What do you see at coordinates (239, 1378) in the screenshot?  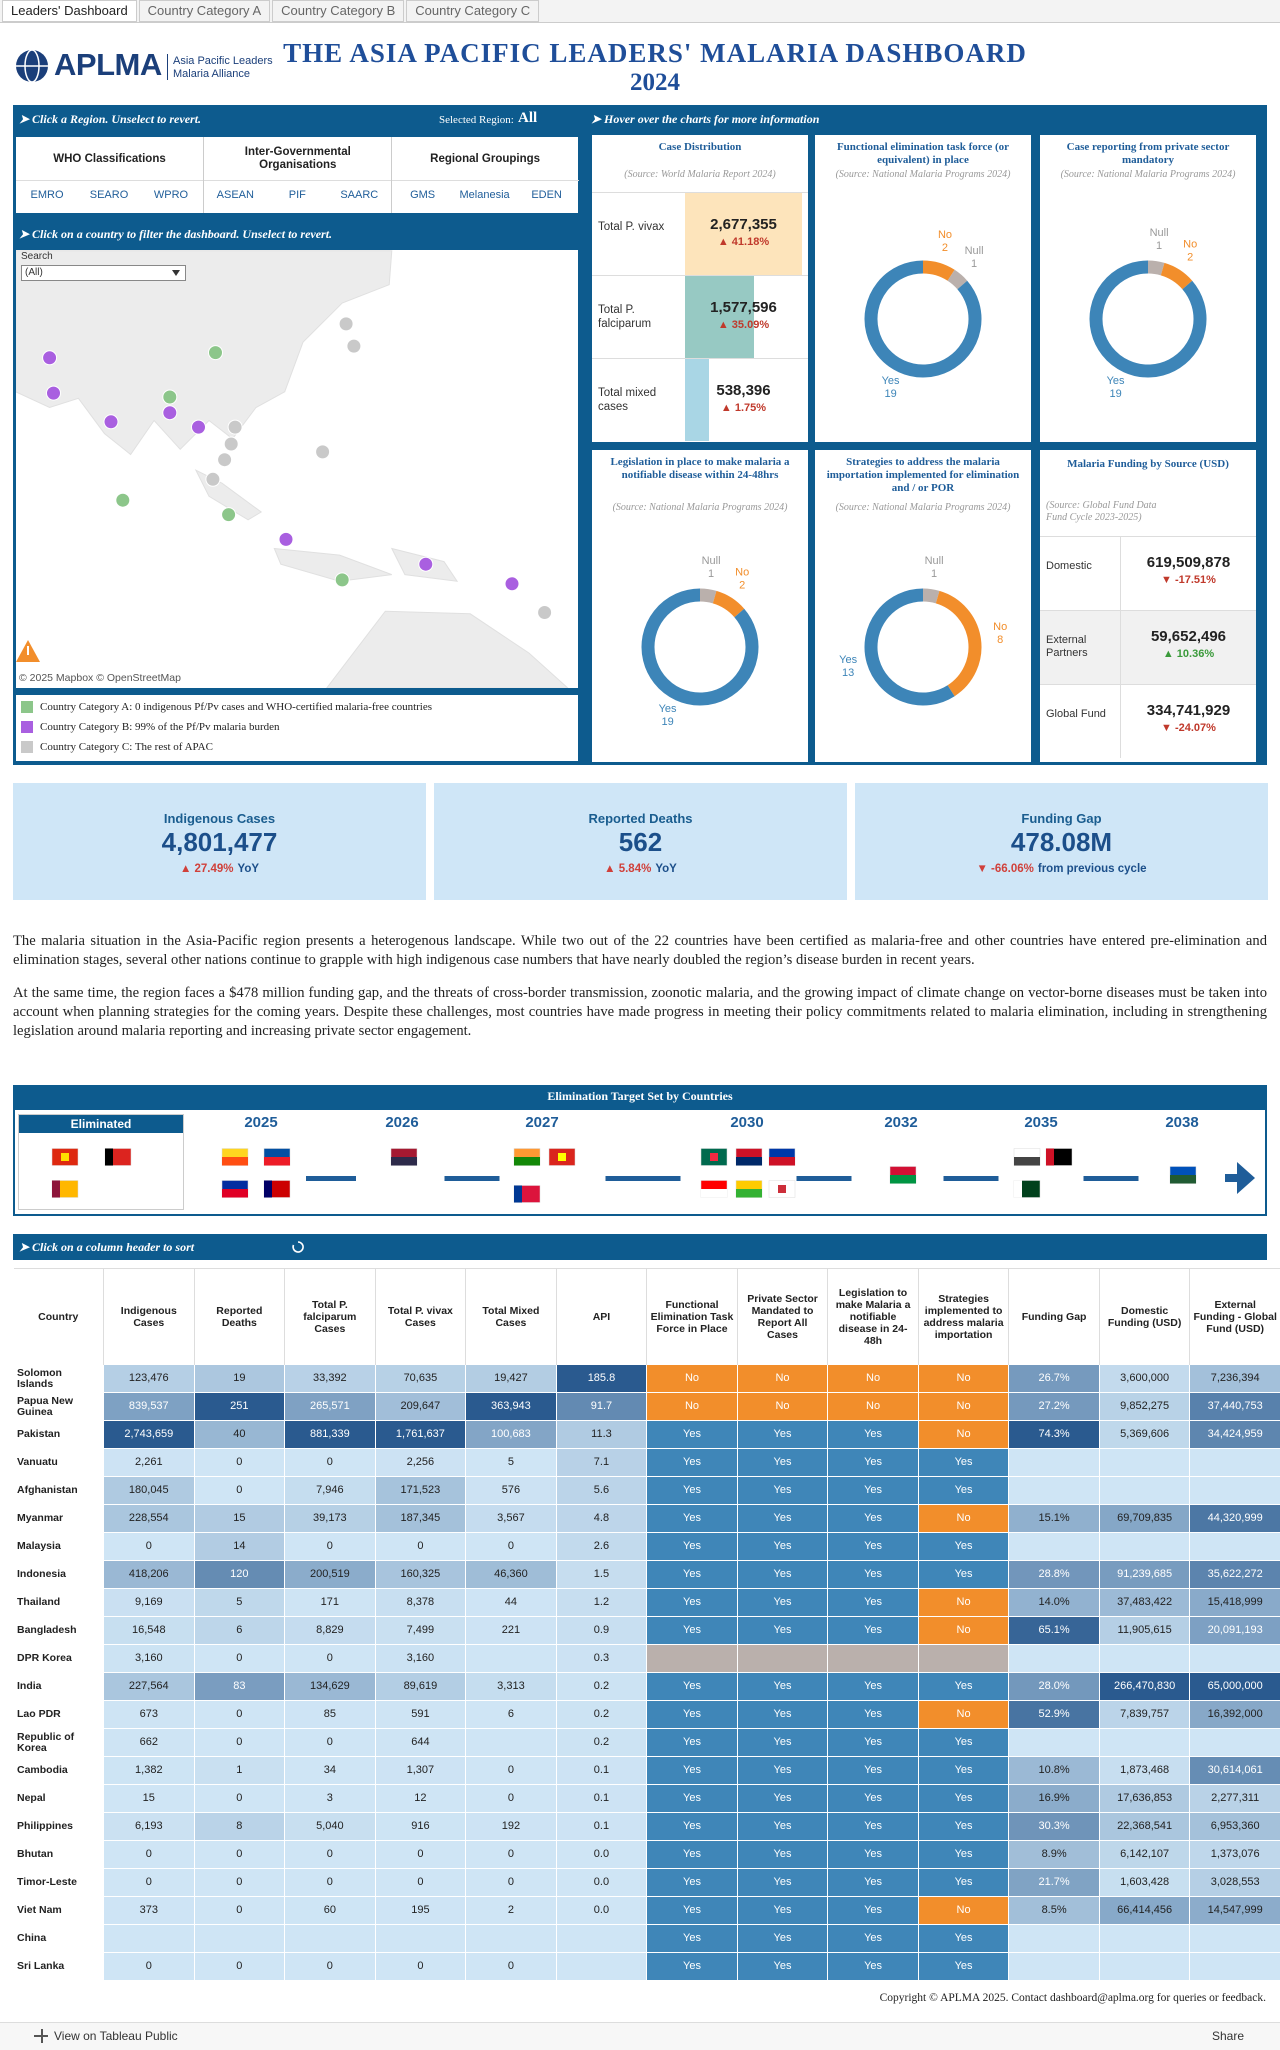 I see `table-cell: 19` at bounding box center [239, 1378].